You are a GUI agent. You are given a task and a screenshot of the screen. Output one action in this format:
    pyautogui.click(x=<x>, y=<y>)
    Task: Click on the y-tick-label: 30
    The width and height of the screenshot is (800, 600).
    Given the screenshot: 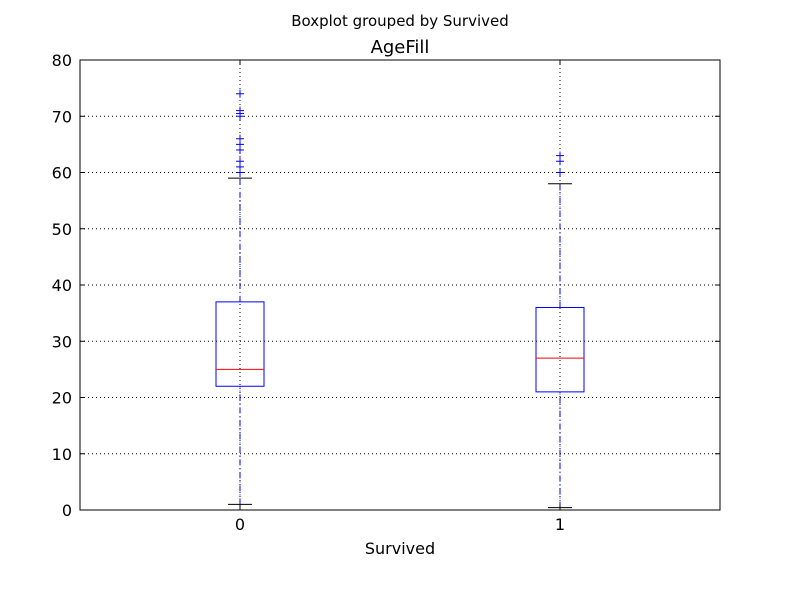 What is the action you would take?
    pyautogui.click(x=62, y=341)
    